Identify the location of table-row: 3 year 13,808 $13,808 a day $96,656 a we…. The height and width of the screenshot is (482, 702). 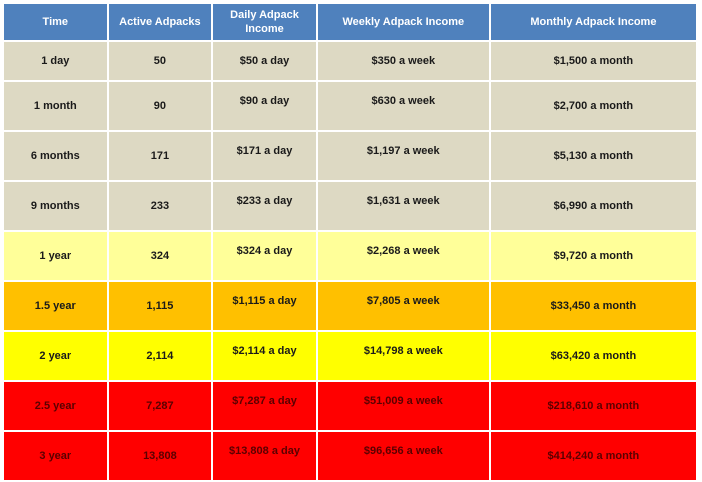
(350, 456).